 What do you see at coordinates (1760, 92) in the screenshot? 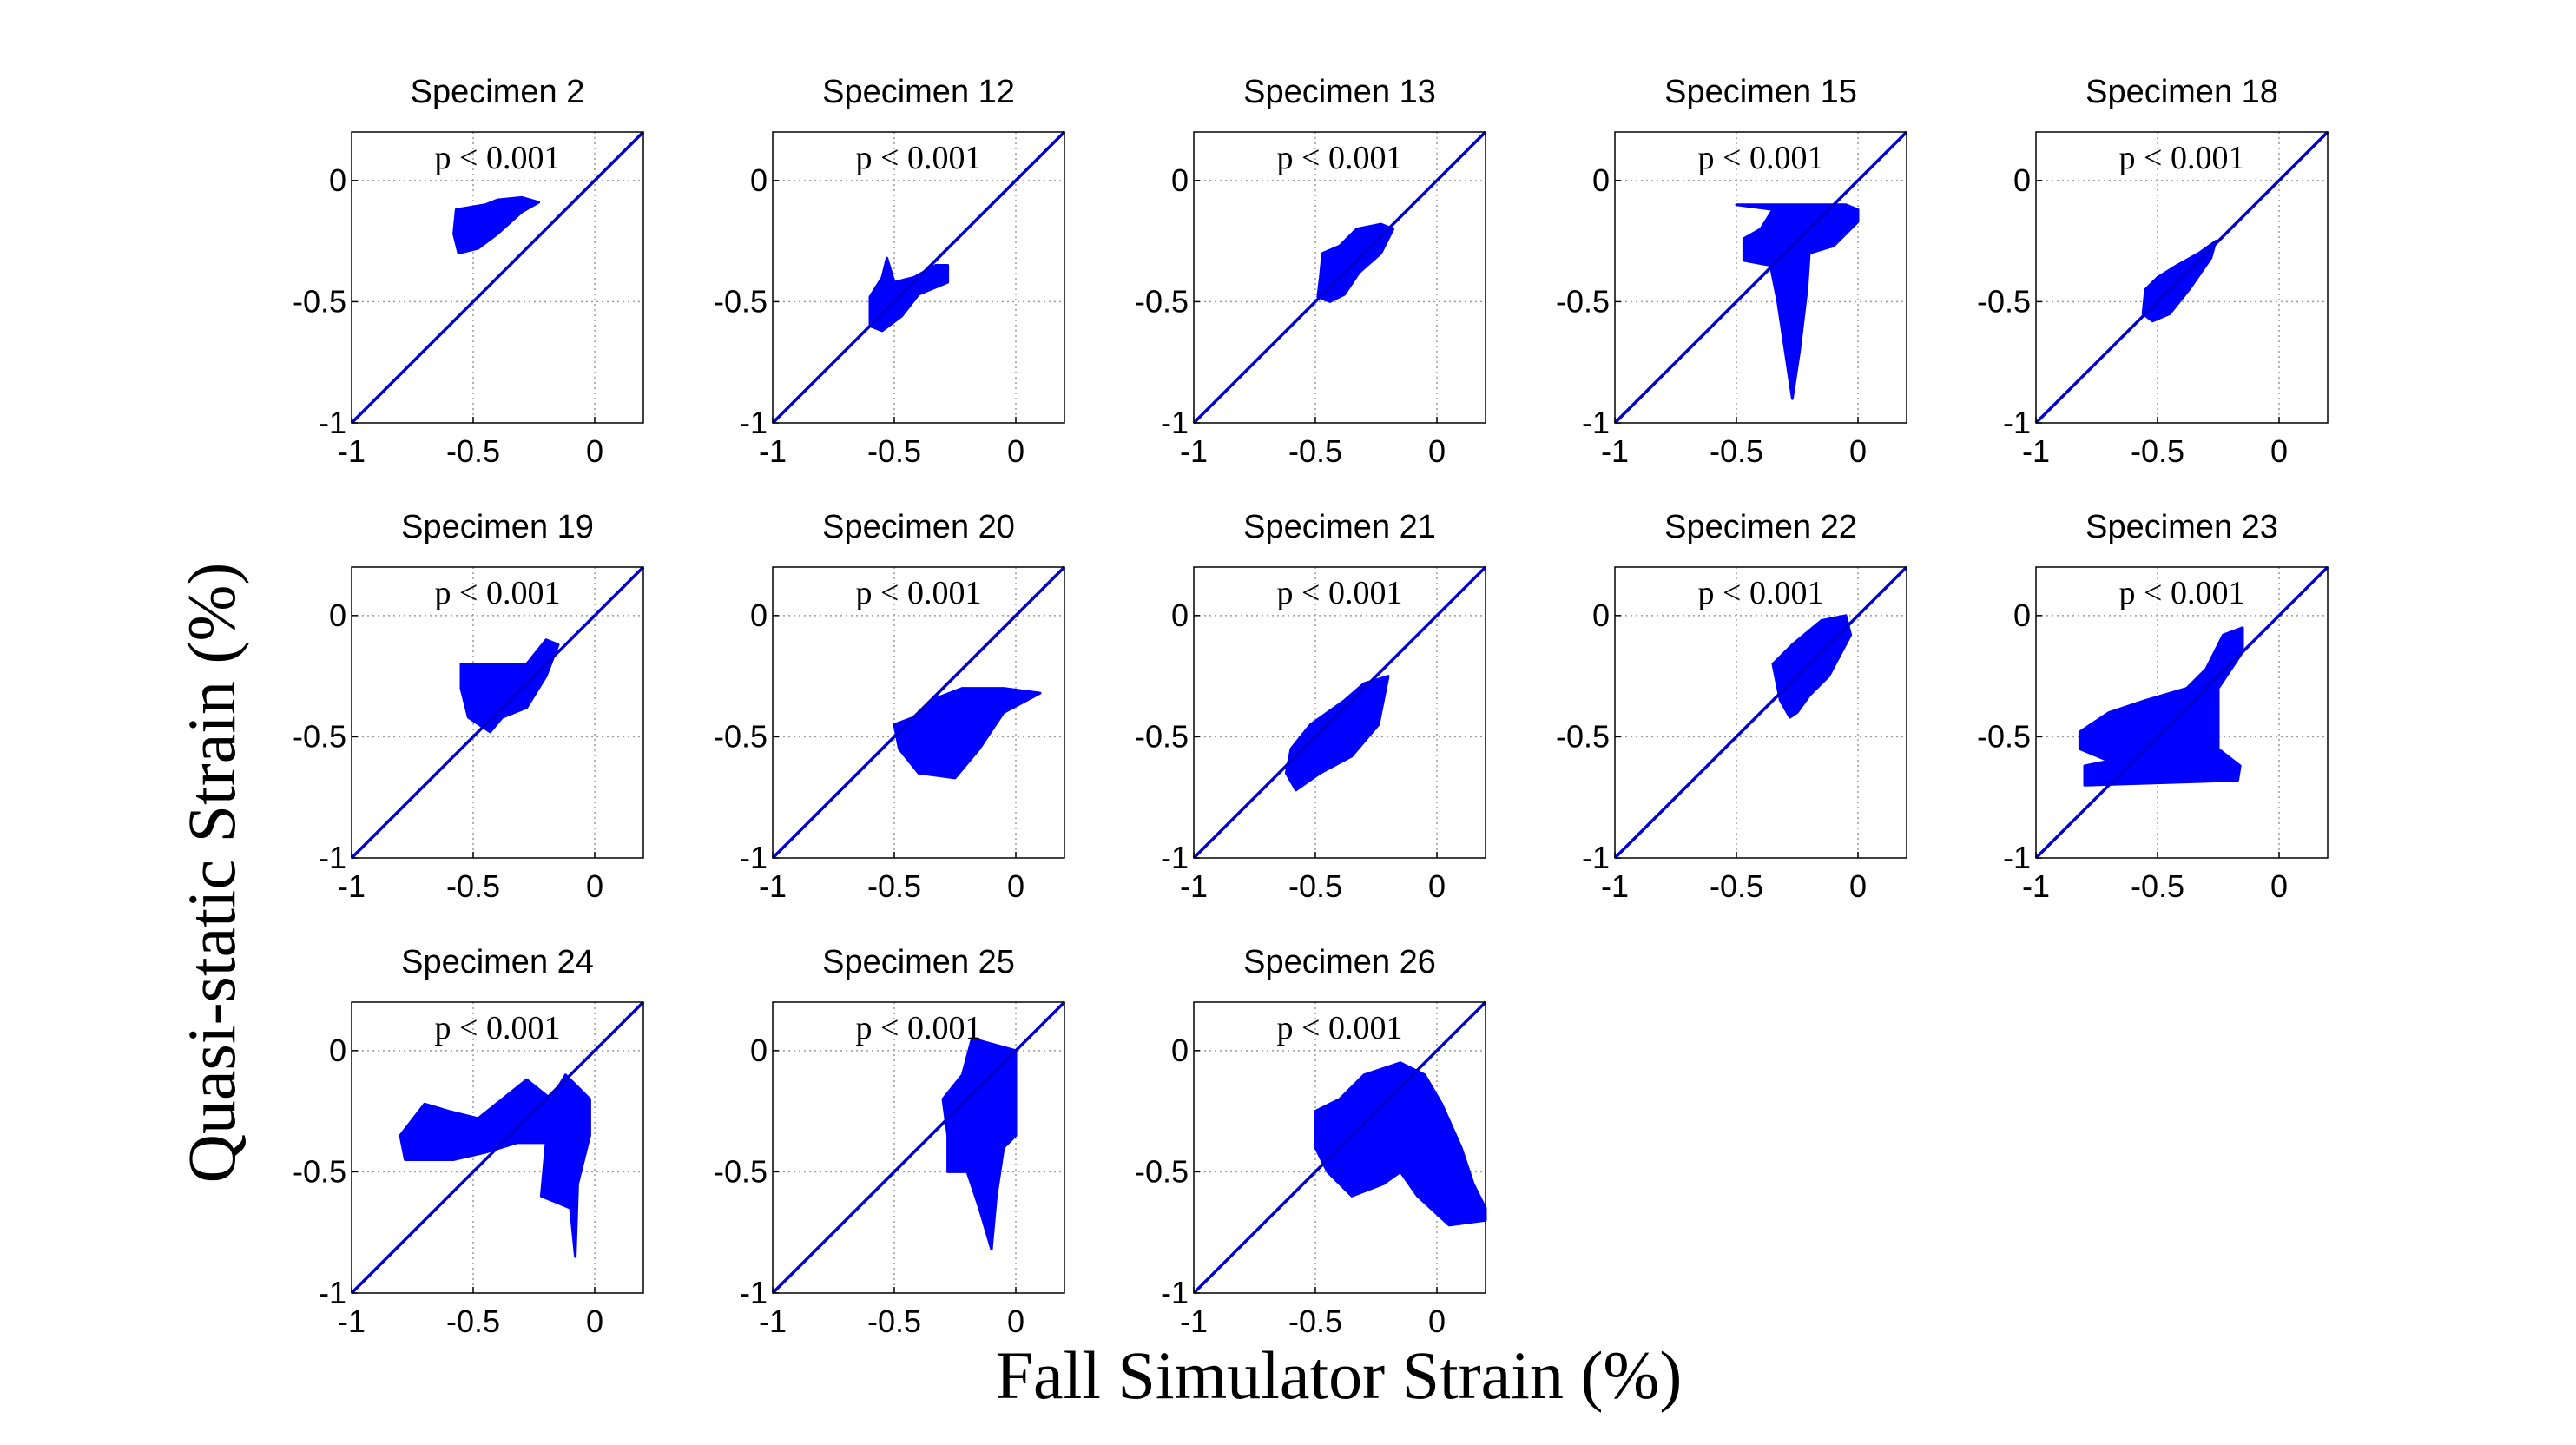
I see `subplot-title: Specimen 15` at bounding box center [1760, 92].